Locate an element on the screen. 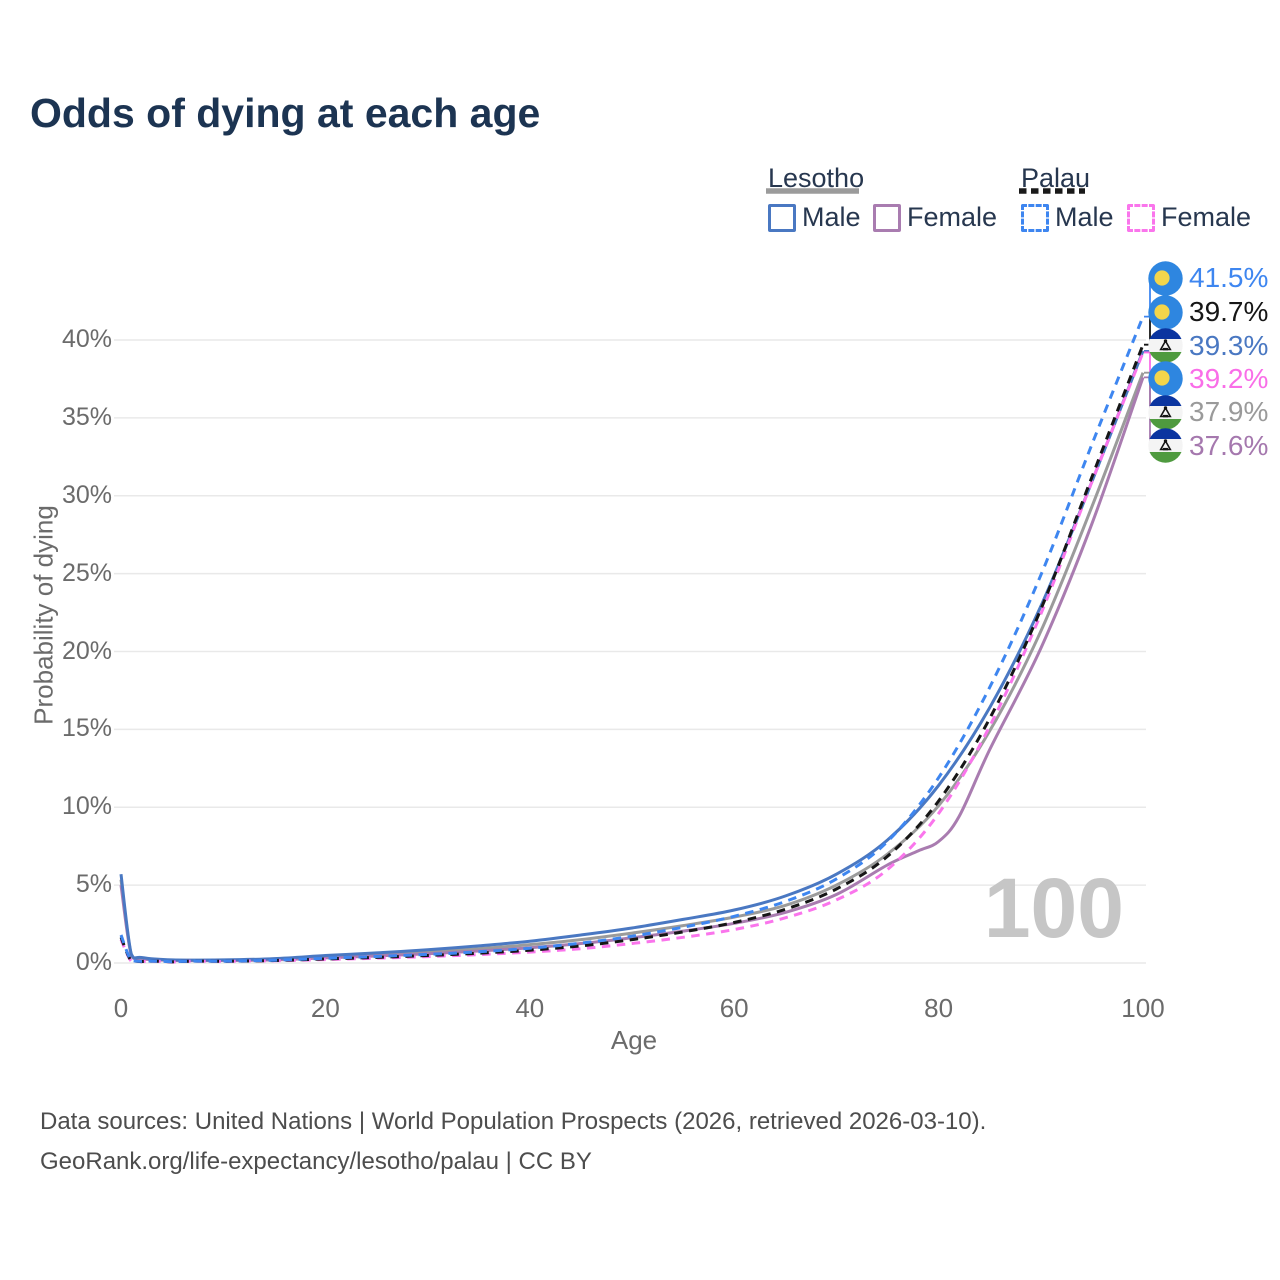  legend-group-palau: Palau is located at coordinates (1056, 178).